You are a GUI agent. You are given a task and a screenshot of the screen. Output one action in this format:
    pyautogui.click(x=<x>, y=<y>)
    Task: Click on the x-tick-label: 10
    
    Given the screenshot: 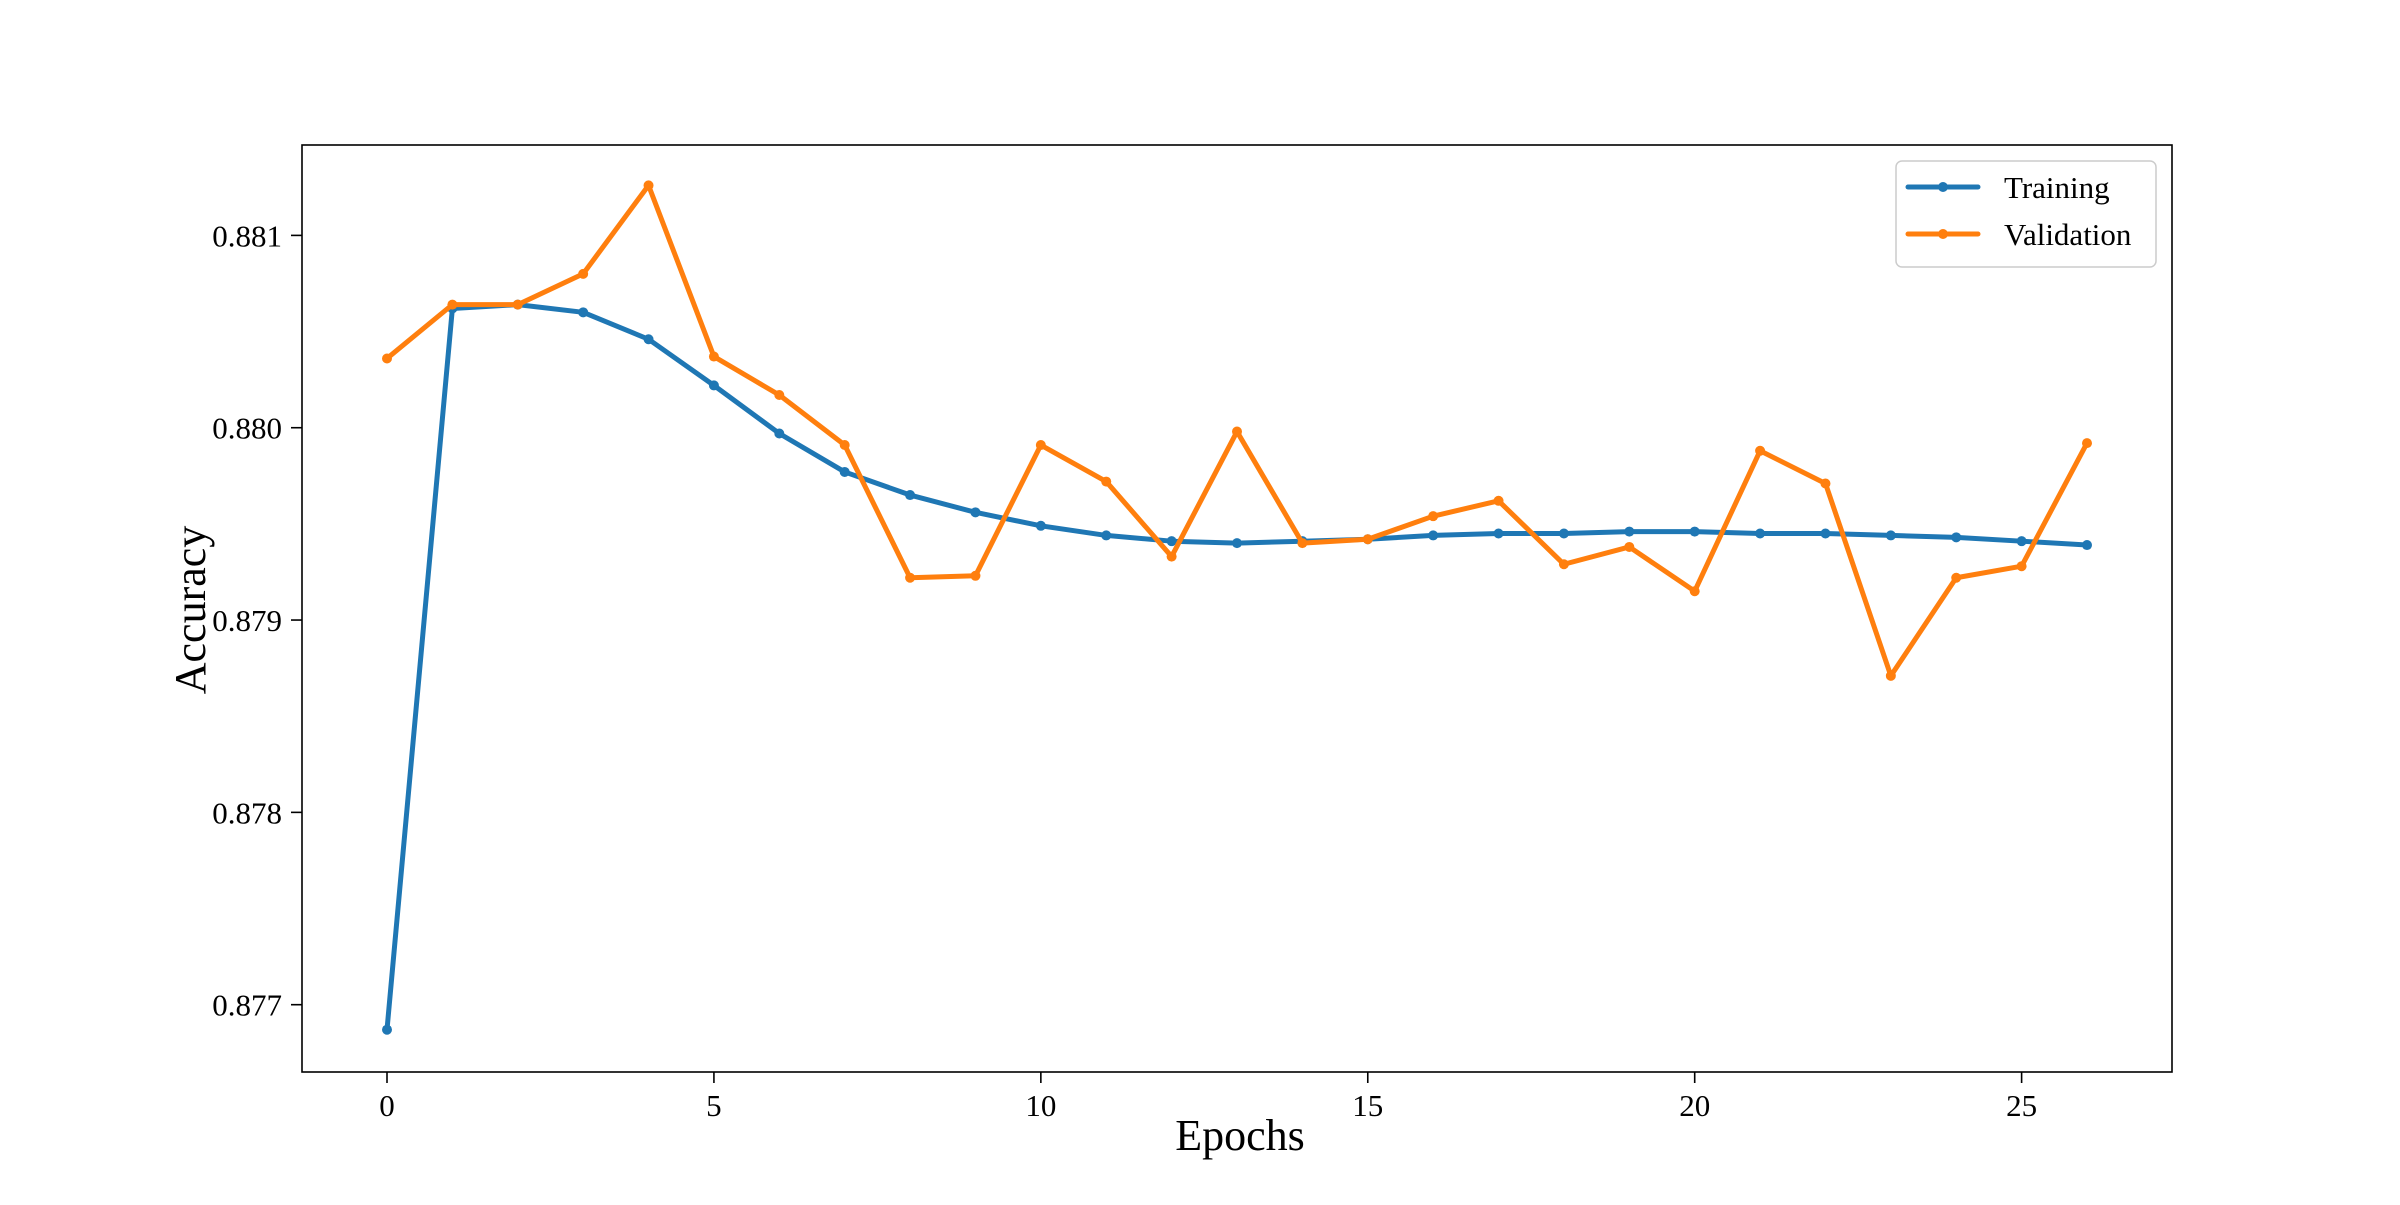 What is the action you would take?
    pyautogui.click(x=1040, y=1105)
    